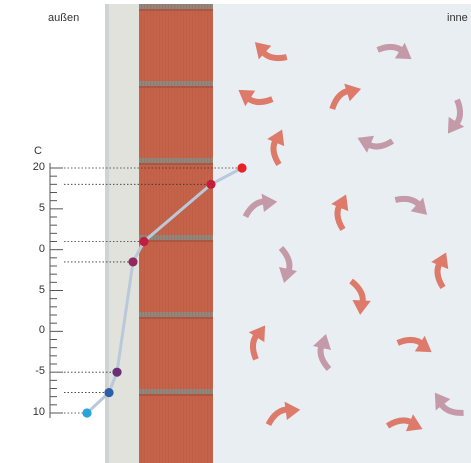  Describe the element at coordinates (38, 151) in the screenshot. I see `axis-unit-label: C` at that location.